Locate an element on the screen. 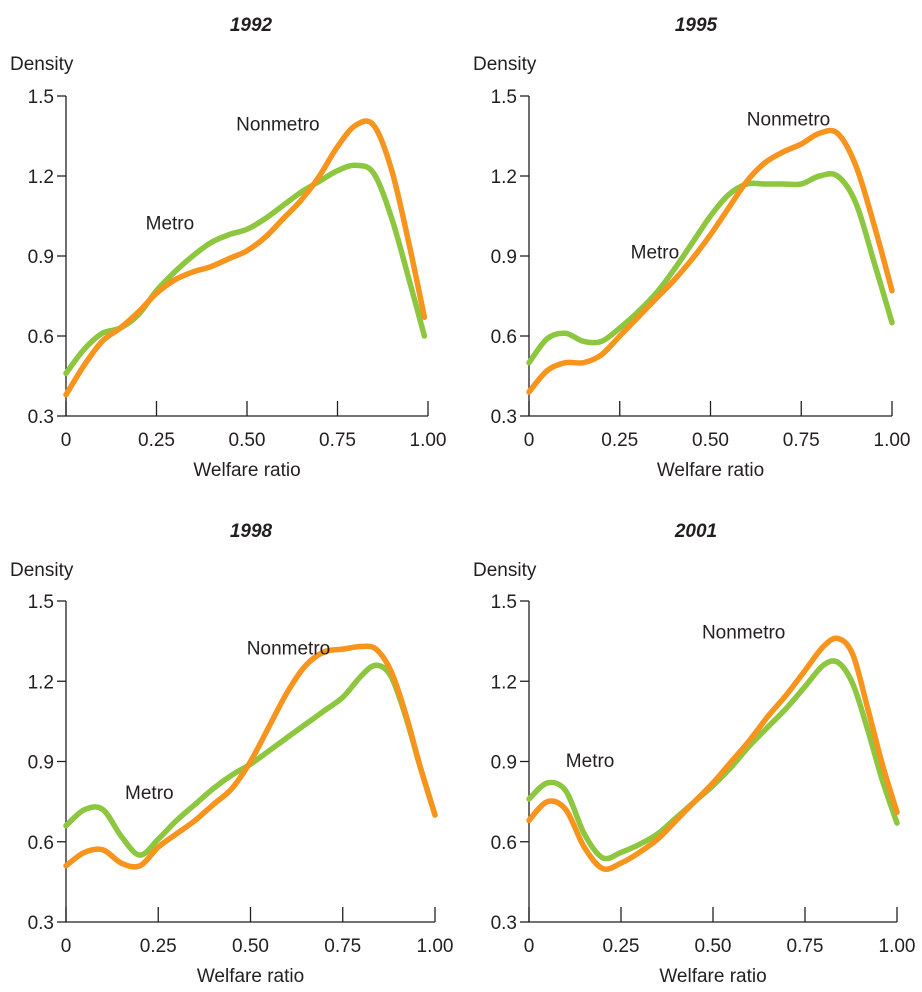 The width and height of the screenshot is (922, 992). panel-title: 2001 is located at coordinates (695, 531).